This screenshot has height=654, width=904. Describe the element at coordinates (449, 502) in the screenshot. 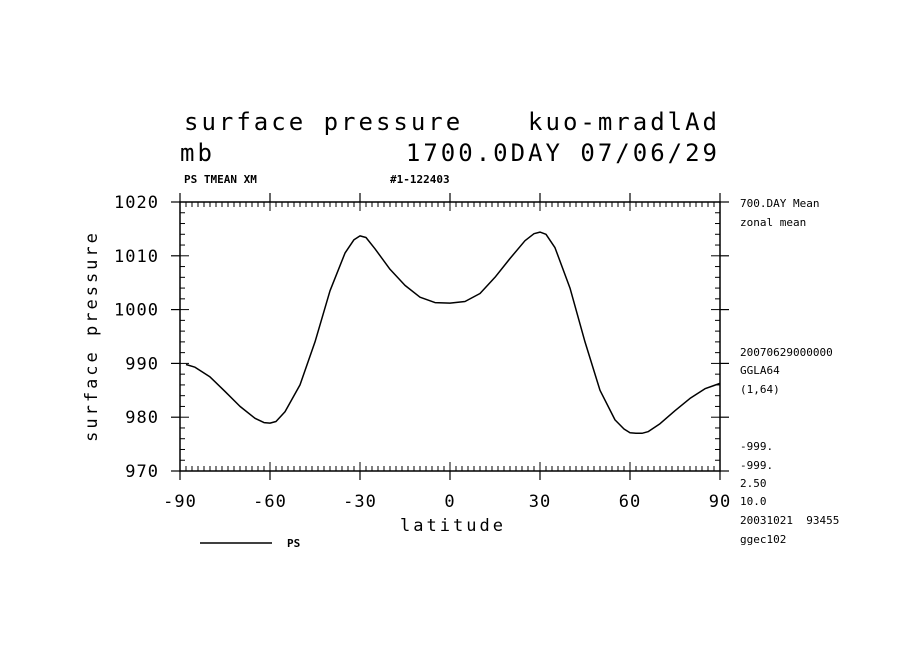

I see `x-tick-label: 0` at that location.